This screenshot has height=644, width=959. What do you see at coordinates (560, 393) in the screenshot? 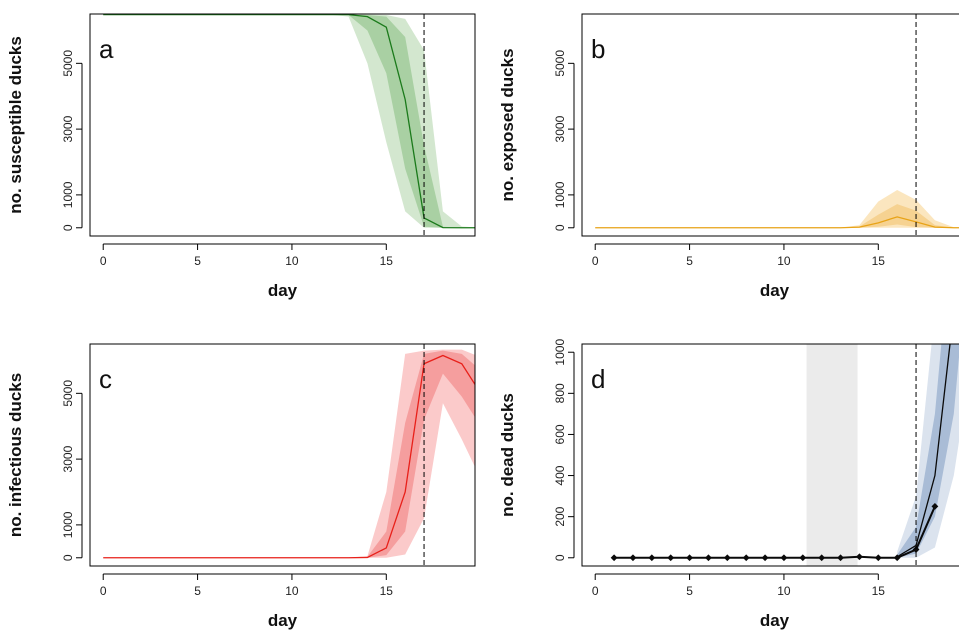
I see `y-tick-label: 800` at bounding box center [560, 393].